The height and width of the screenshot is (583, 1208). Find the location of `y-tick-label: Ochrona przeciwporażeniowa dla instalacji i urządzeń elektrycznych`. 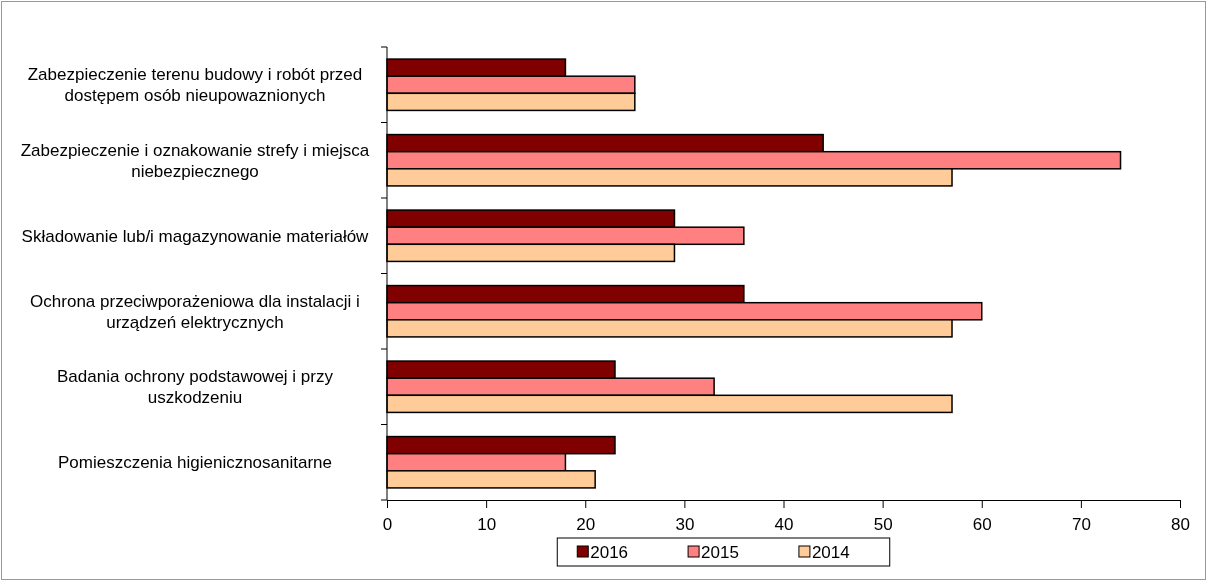

y-tick-label: Ochrona przeciwporażeniowa dla instalacji i urządzeń elektrycznych is located at coordinates (195, 311).